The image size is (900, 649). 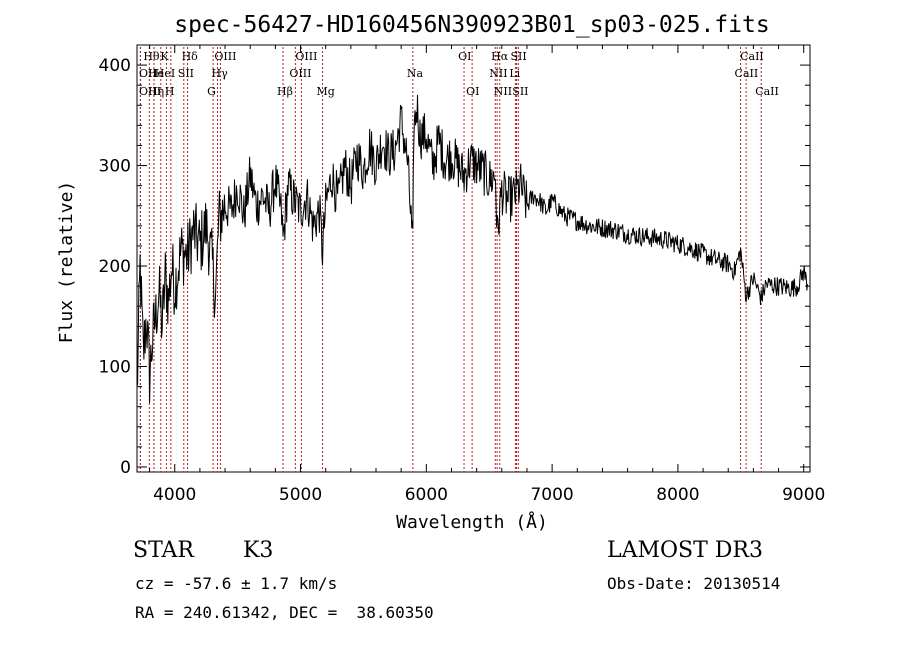 What do you see at coordinates (115, 267) in the screenshot?
I see `y-tick-label: 200` at bounding box center [115, 267].